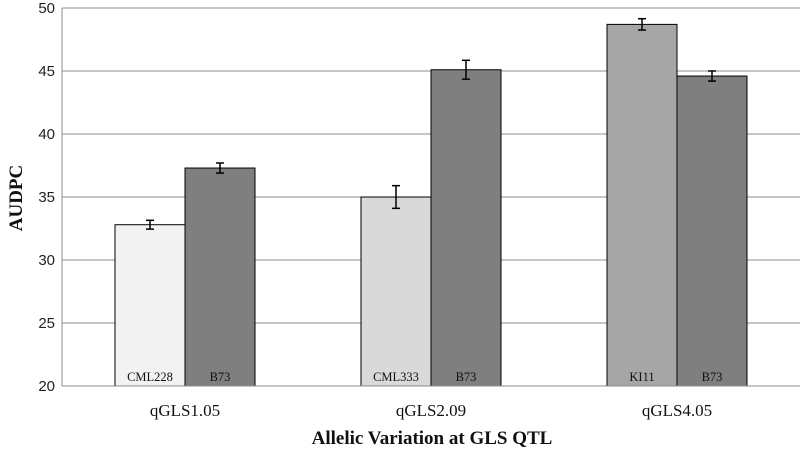  Describe the element at coordinates (396, 377) in the screenshot. I see `bar-label: CML333` at that location.